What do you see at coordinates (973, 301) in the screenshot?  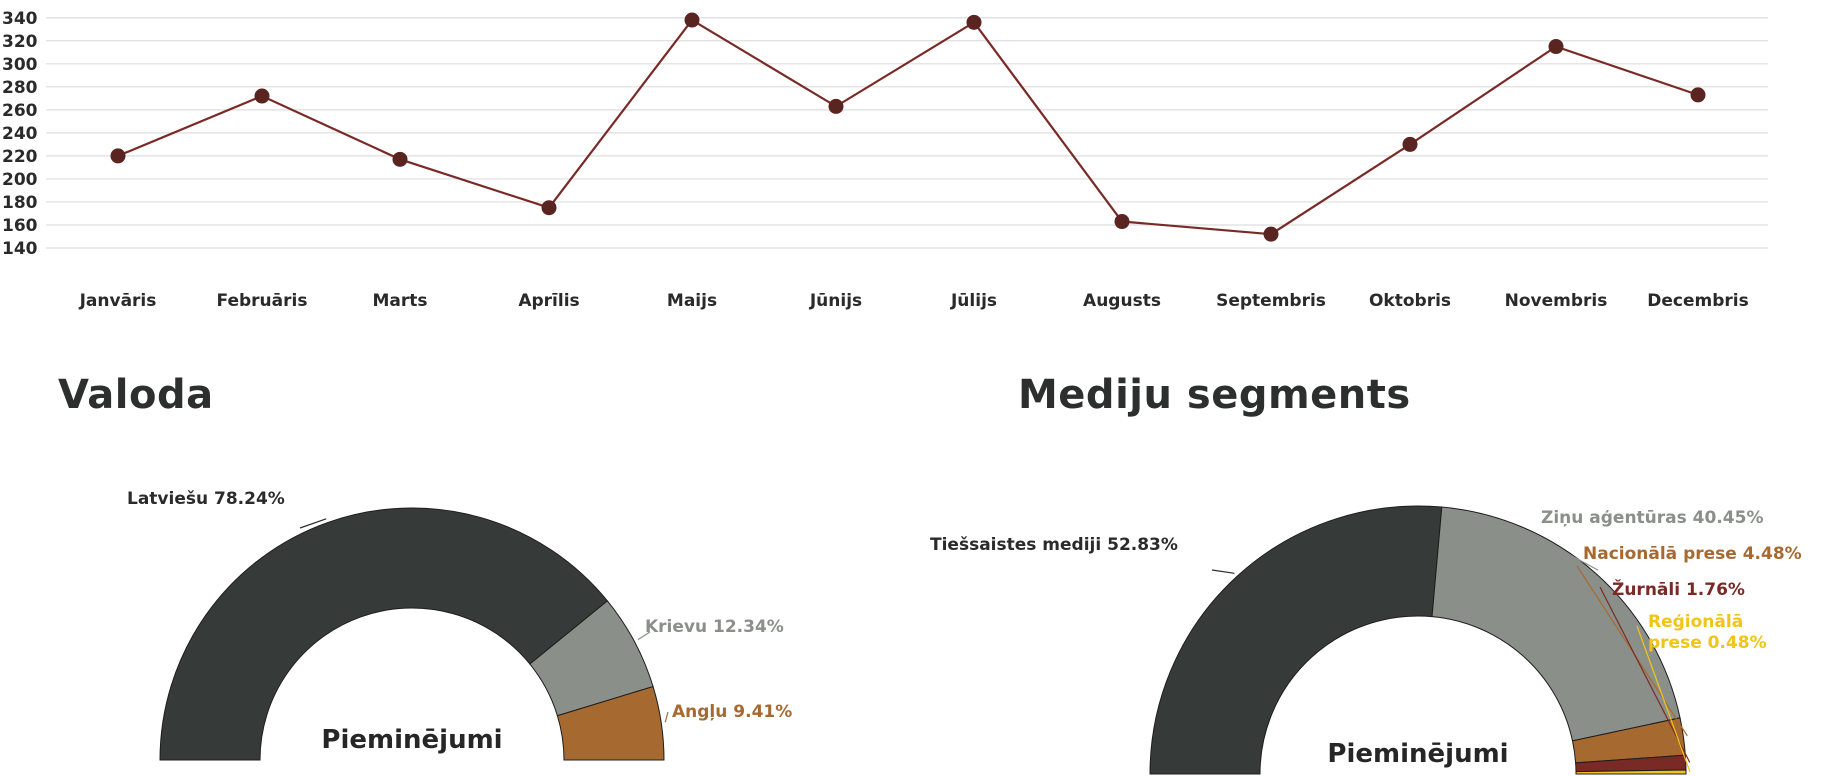 I see `x-tick-label: Jūlijs` at bounding box center [973, 301].